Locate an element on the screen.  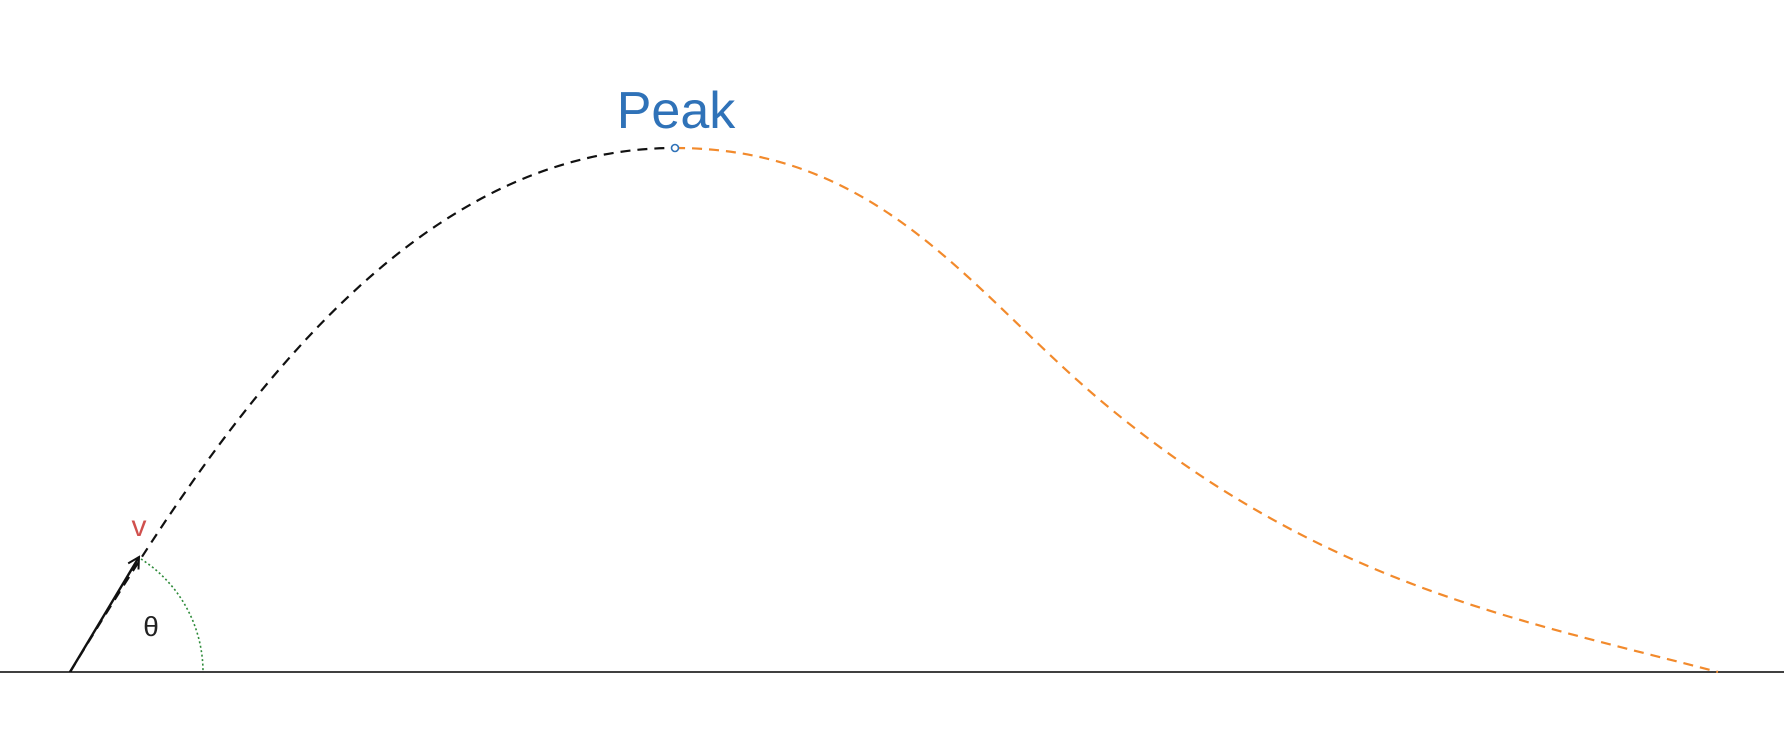
angle-arc is located at coordinates (172, 615).